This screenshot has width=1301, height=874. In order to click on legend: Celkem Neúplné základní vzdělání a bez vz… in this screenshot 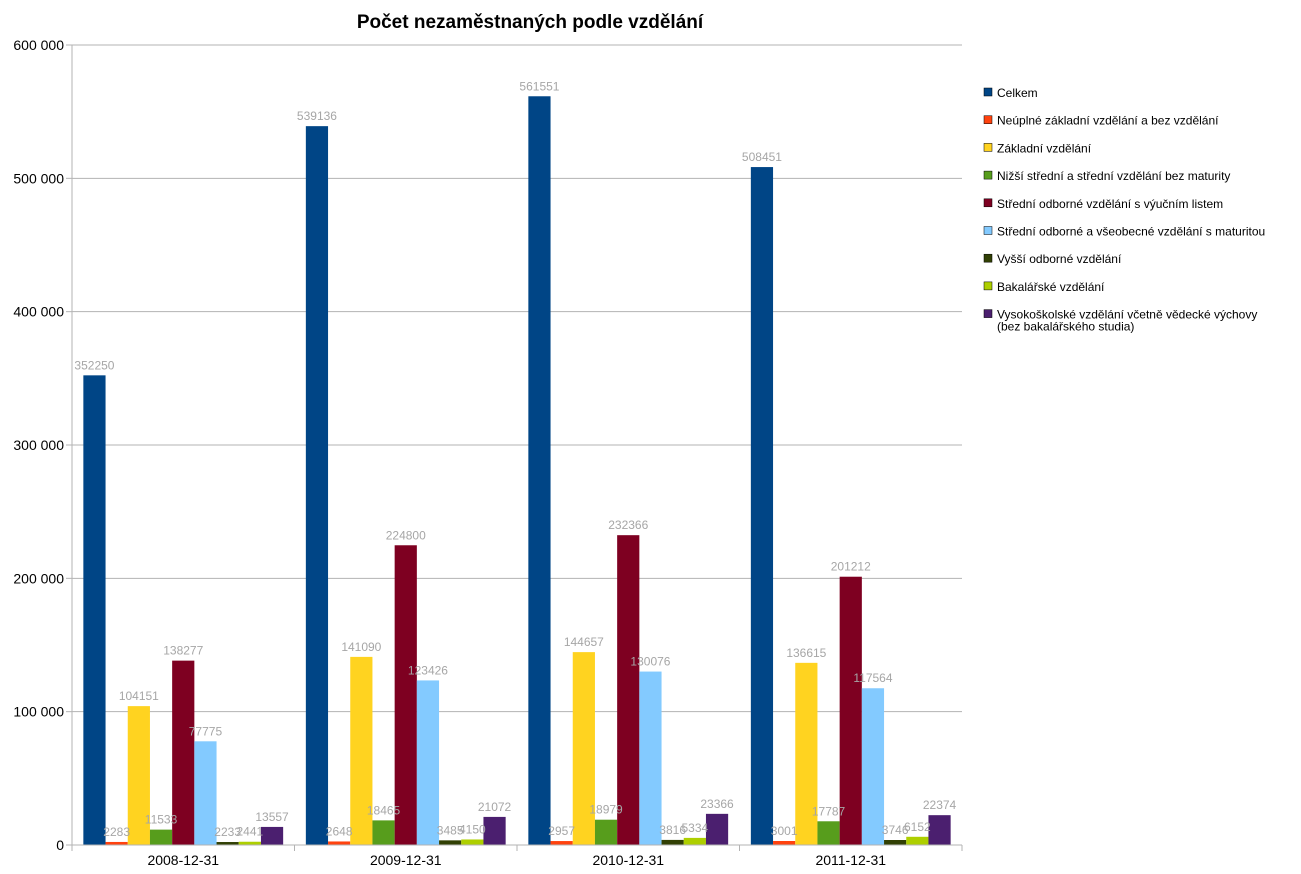, I will do `click(1124, 210)`.